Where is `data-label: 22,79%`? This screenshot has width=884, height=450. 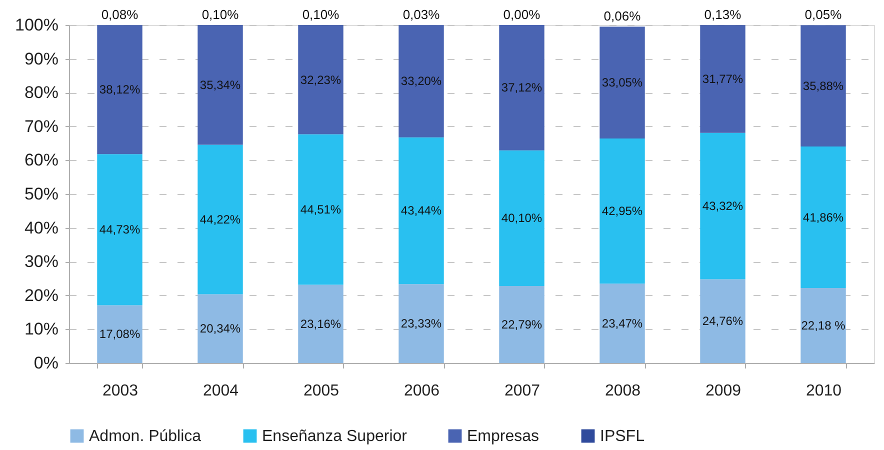 data-label: 22,79% is located at coordinates (521, 324).